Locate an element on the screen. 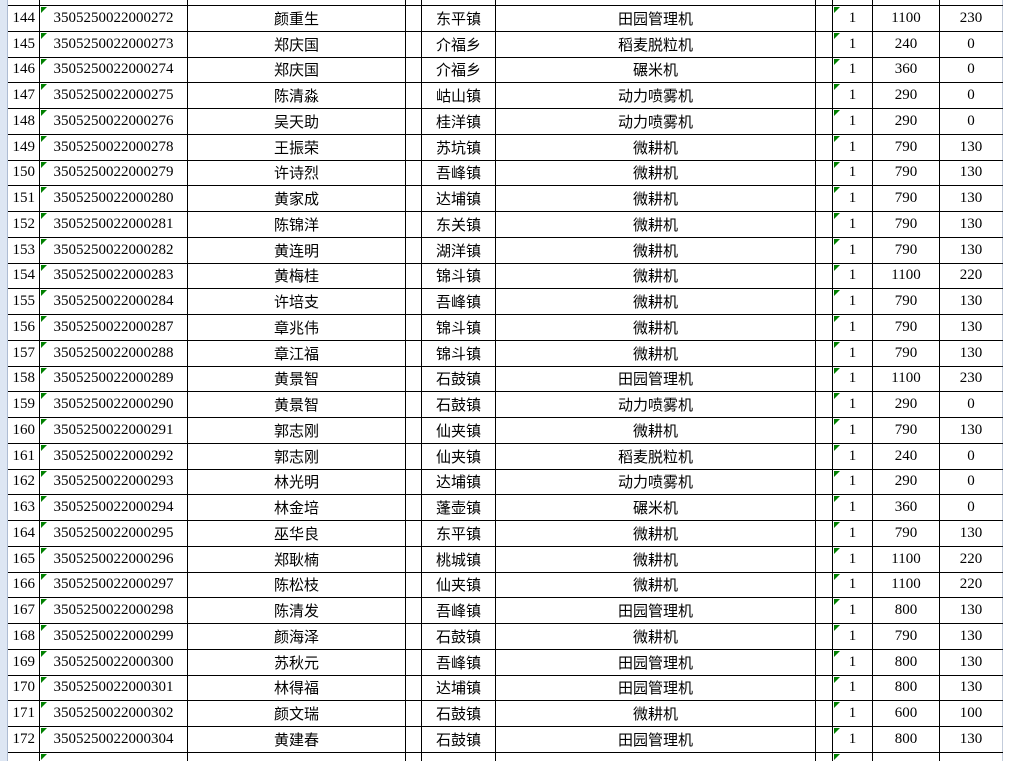 This screenshot has width=1013, height=761. cell-name: 颜文瑞 is located at coordinates (297, 713).